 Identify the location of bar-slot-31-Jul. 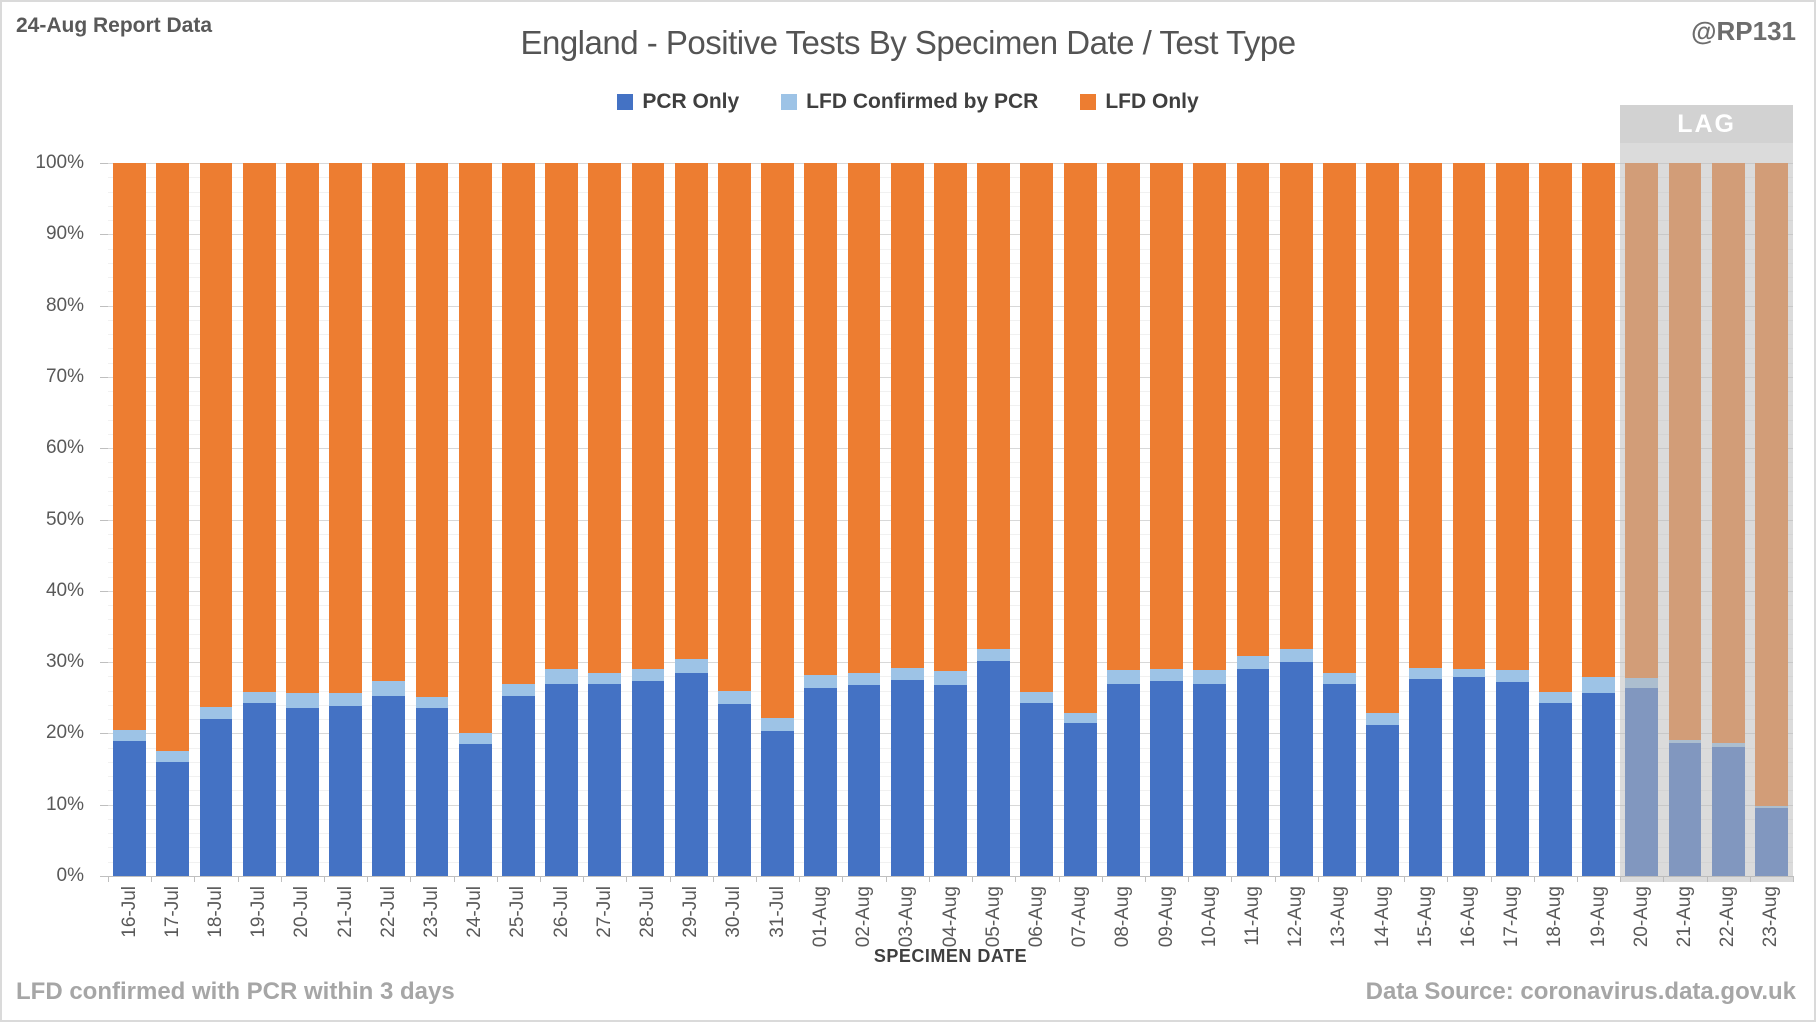
(777, 519).